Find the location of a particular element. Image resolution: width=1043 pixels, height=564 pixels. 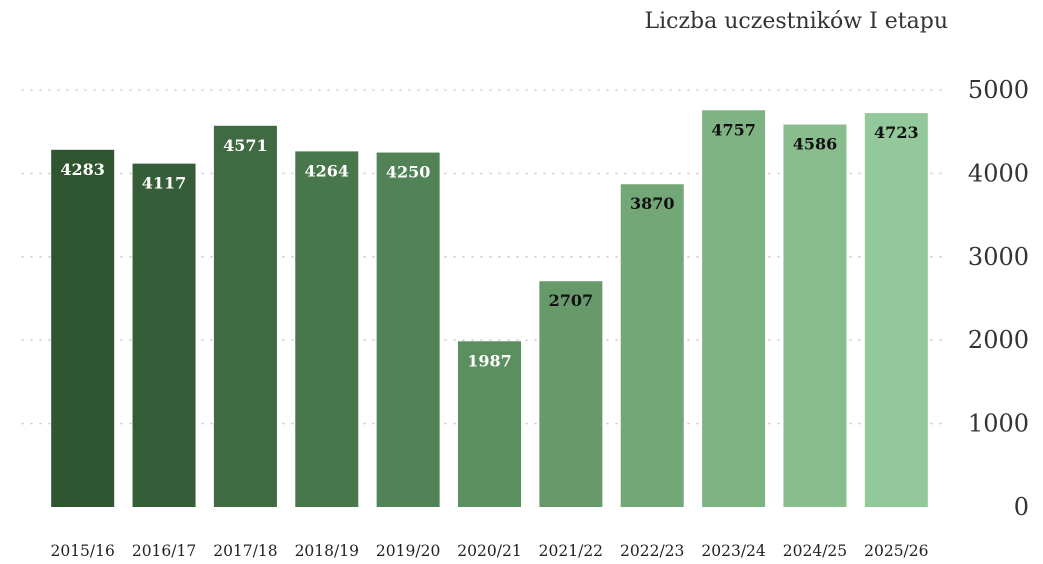

data-label: 4586 is located at coordinates (815, 144).